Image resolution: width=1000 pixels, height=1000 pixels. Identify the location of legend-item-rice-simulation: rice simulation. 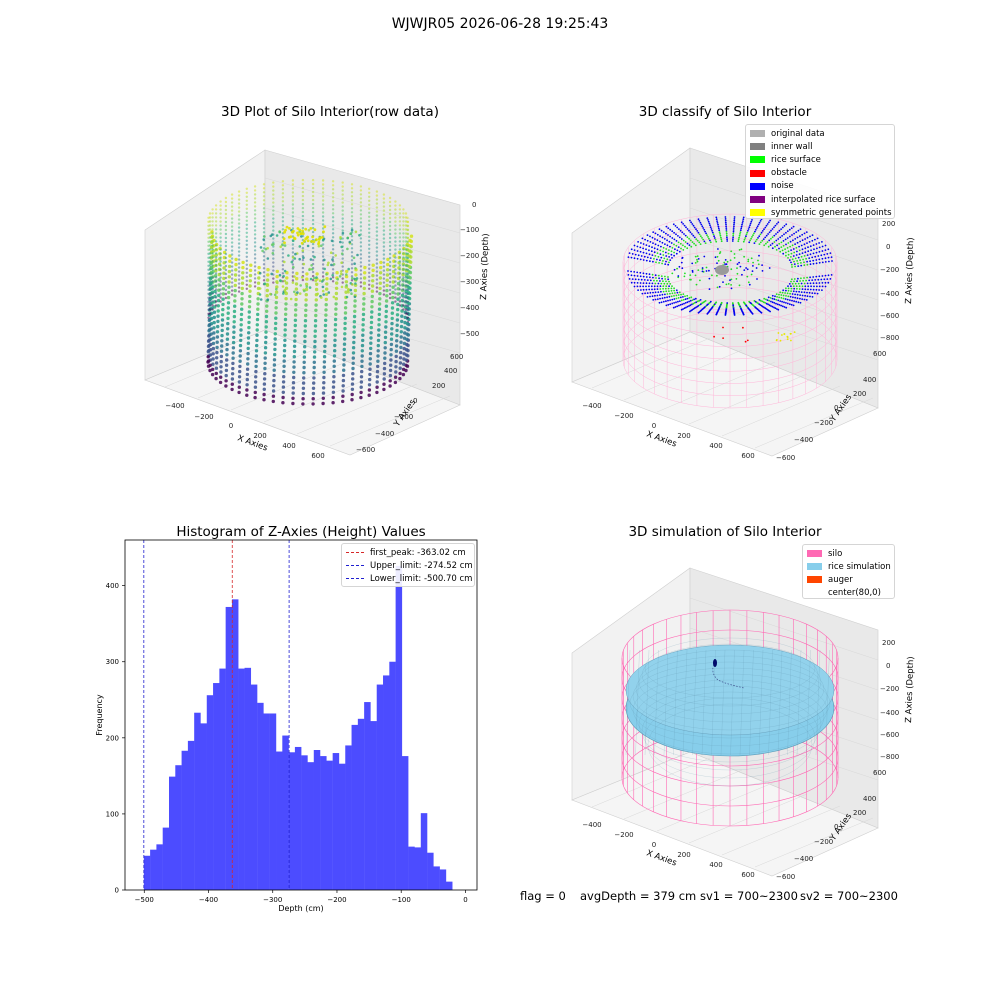
(849, 566).